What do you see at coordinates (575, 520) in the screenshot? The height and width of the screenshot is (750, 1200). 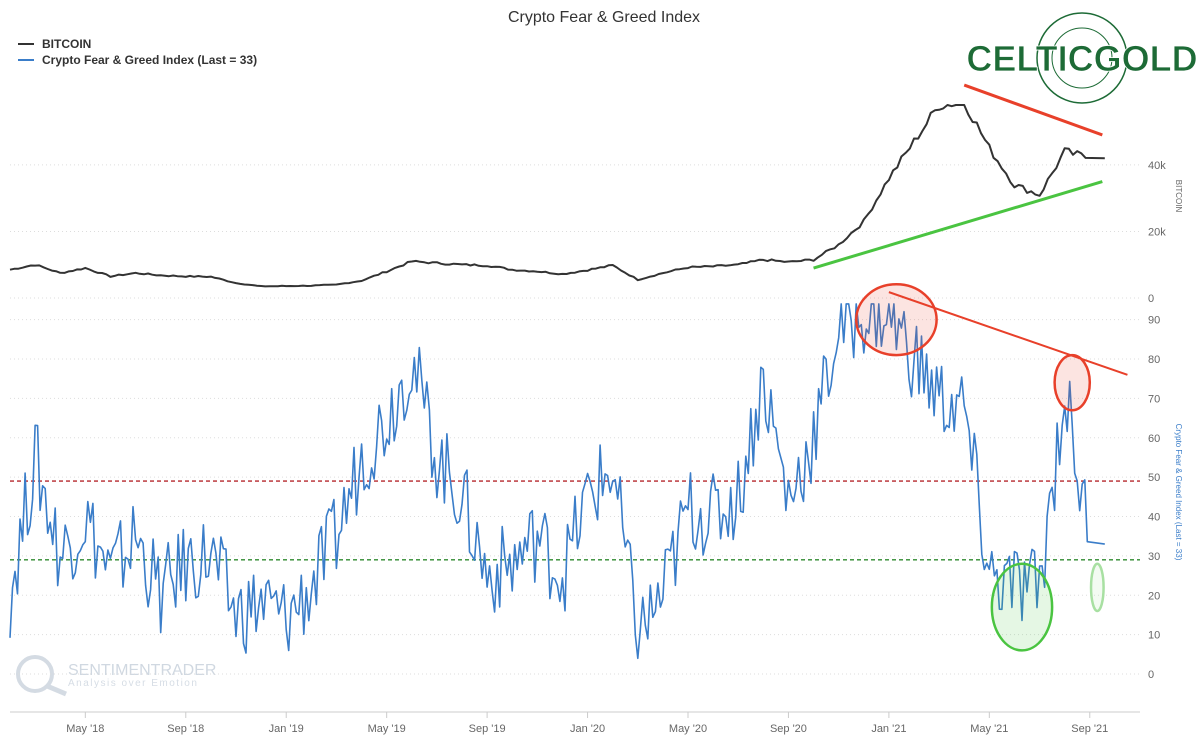 I see `reference-lines` at bounding box center [575, 520].